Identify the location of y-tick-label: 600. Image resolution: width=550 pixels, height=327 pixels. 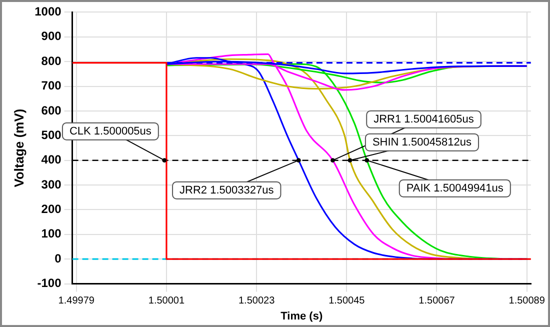
(51, 110).